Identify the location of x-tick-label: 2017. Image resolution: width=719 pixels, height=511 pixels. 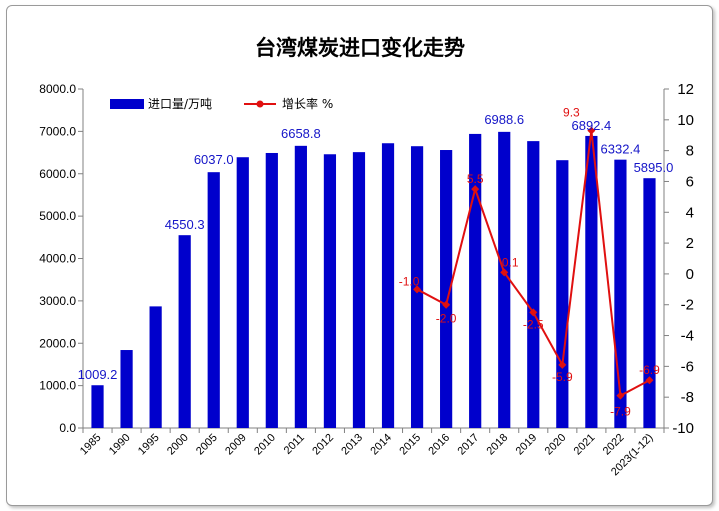
(468, 445).